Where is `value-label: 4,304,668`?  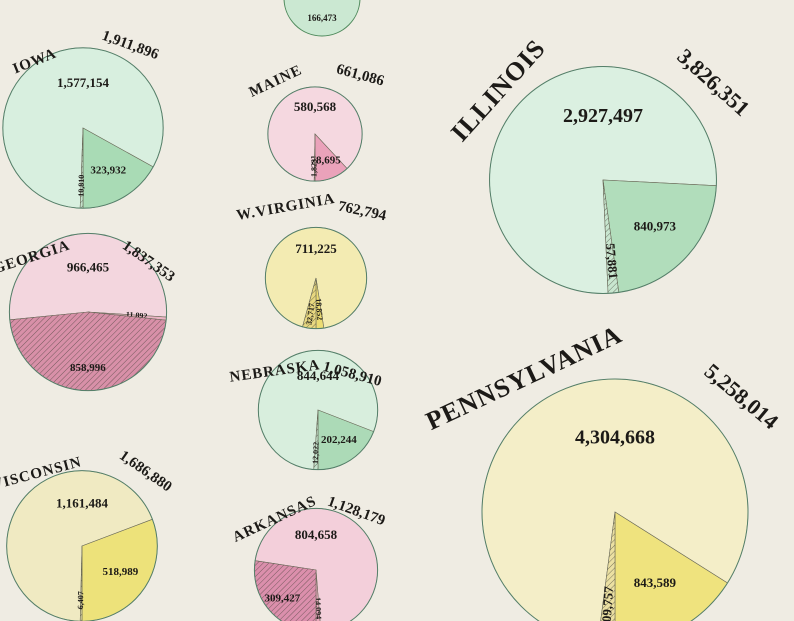
value-label: 4,304,668 is located at coordinates (615, 437).